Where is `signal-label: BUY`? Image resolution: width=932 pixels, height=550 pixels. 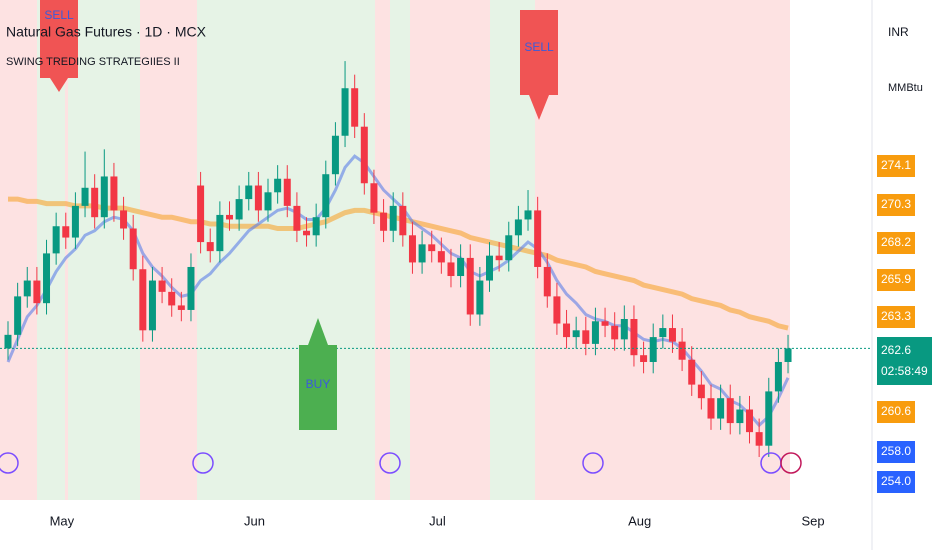
signal-label: BUY is located at coordinates (318, 384).